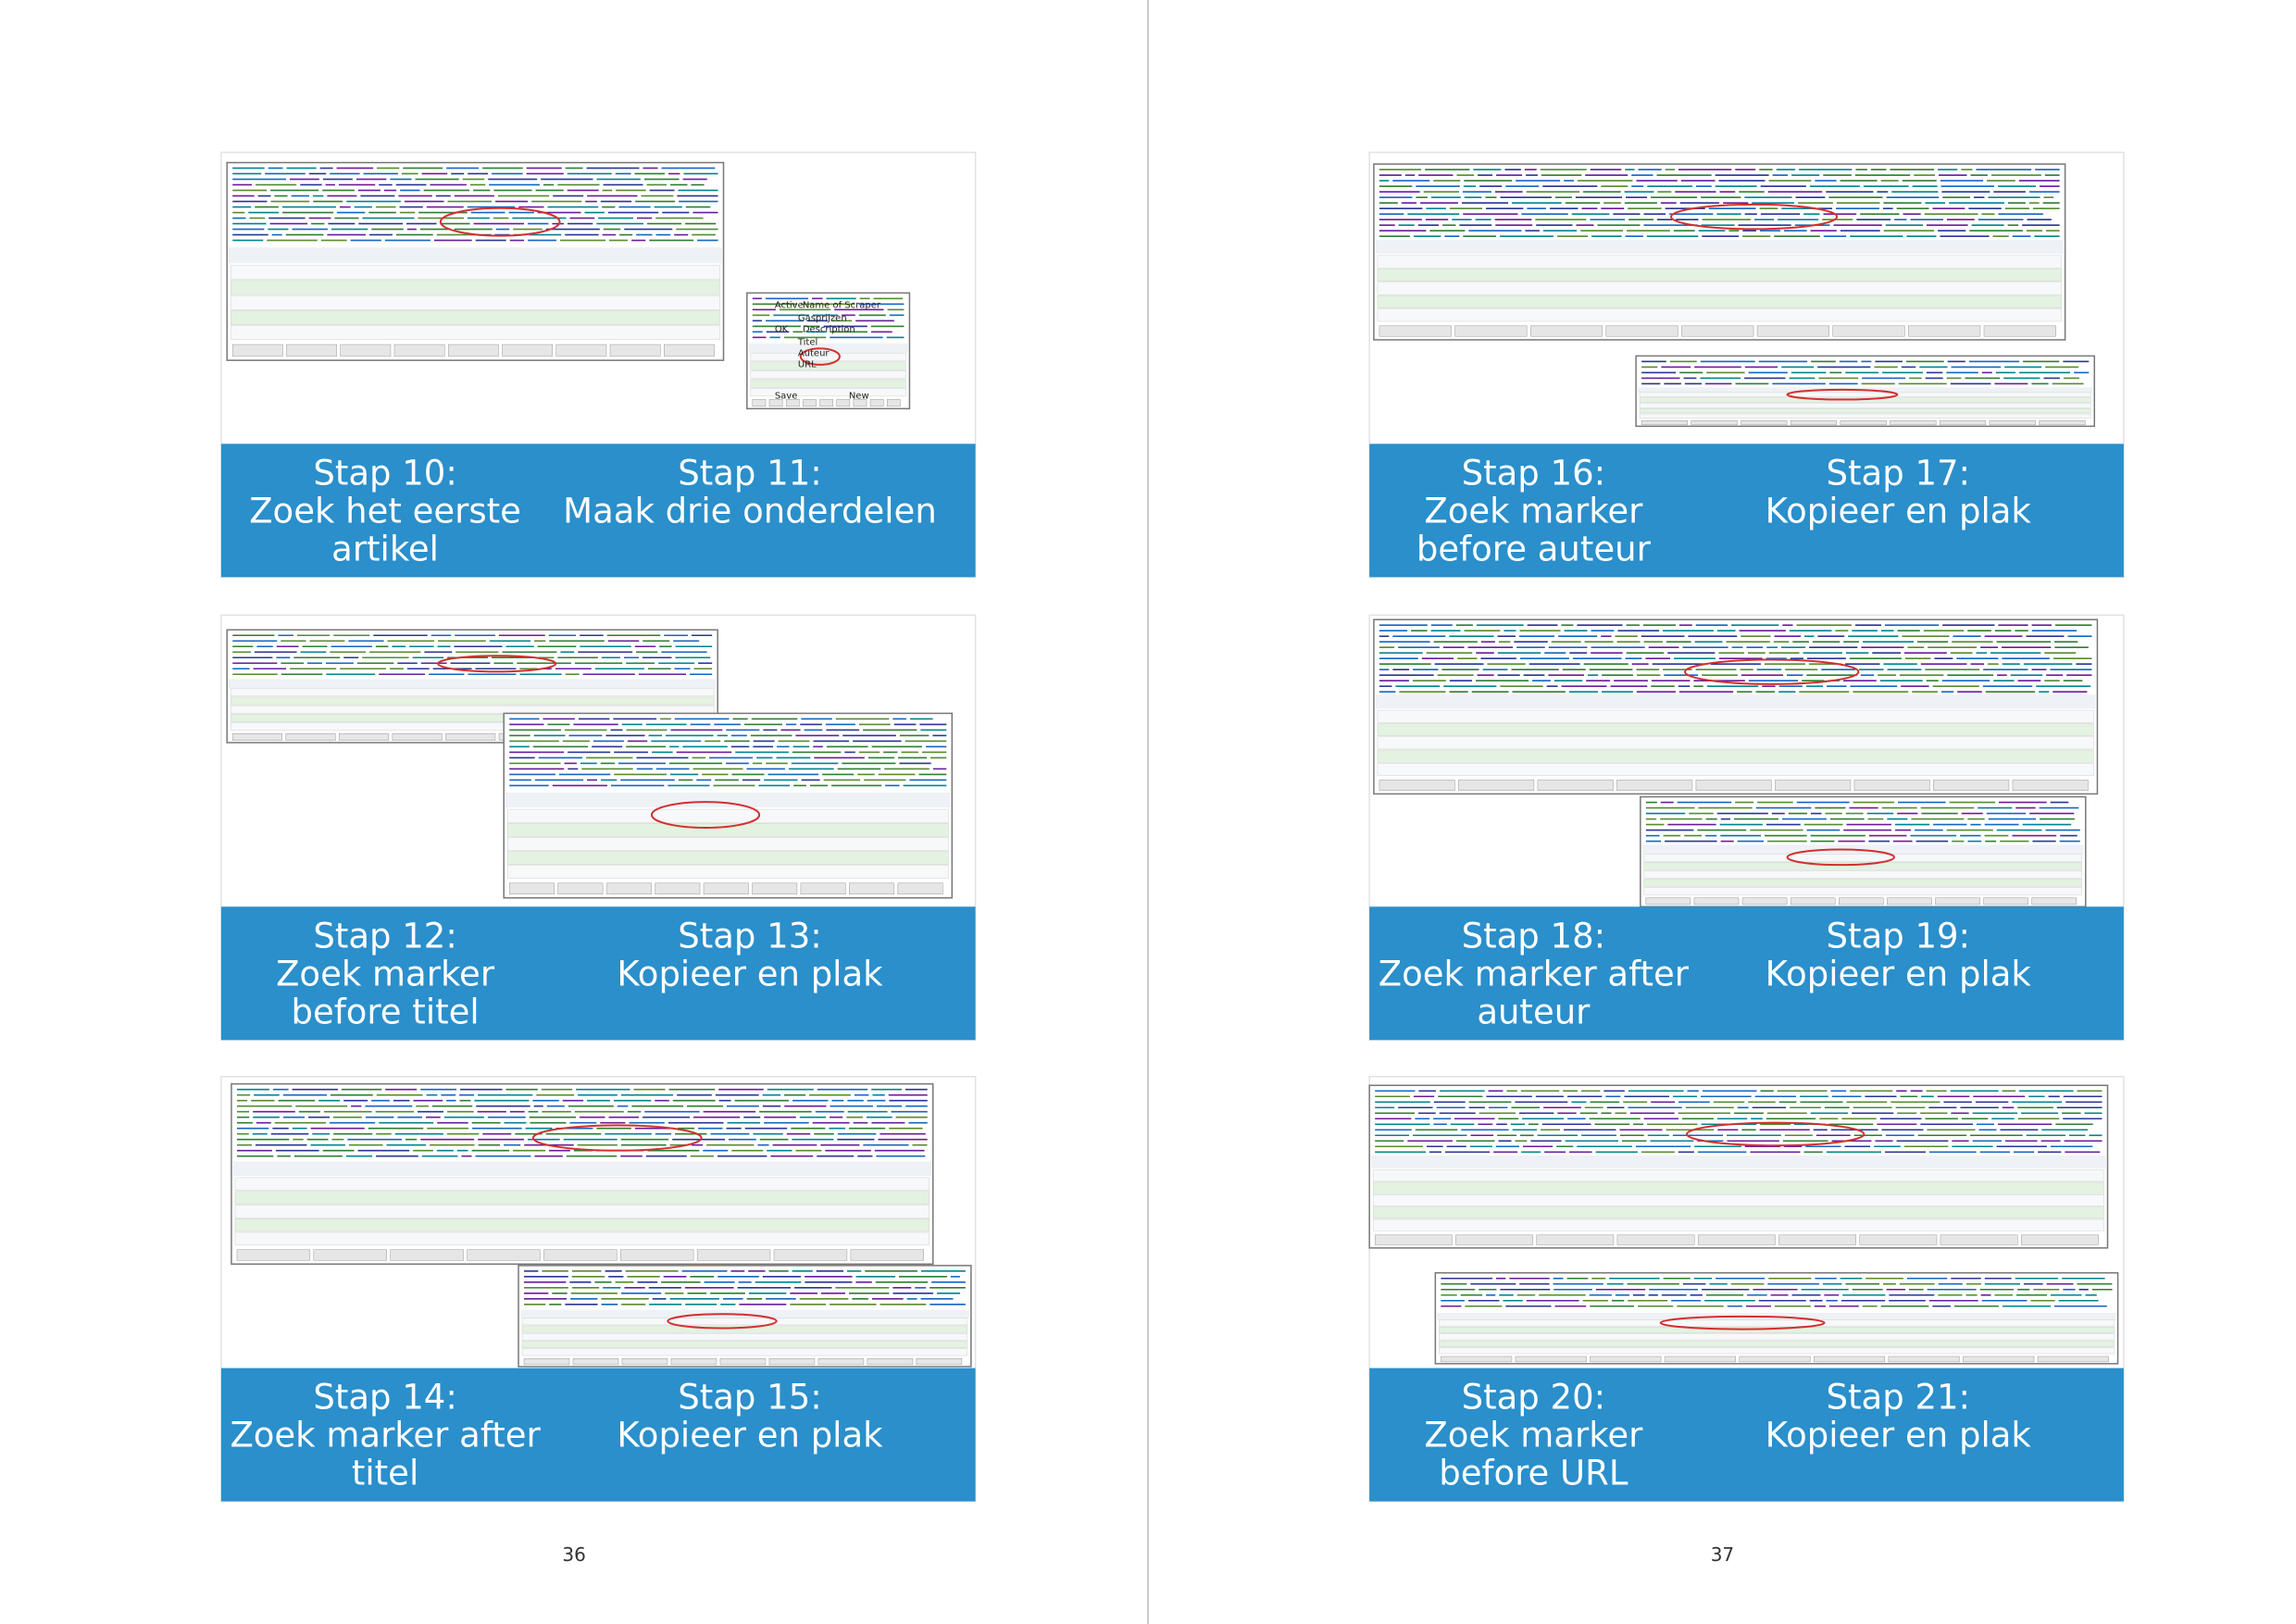 The height and width of the screenshot is (1624, 2296). I want to click on inset-label: Auteur, so click(814, 353).